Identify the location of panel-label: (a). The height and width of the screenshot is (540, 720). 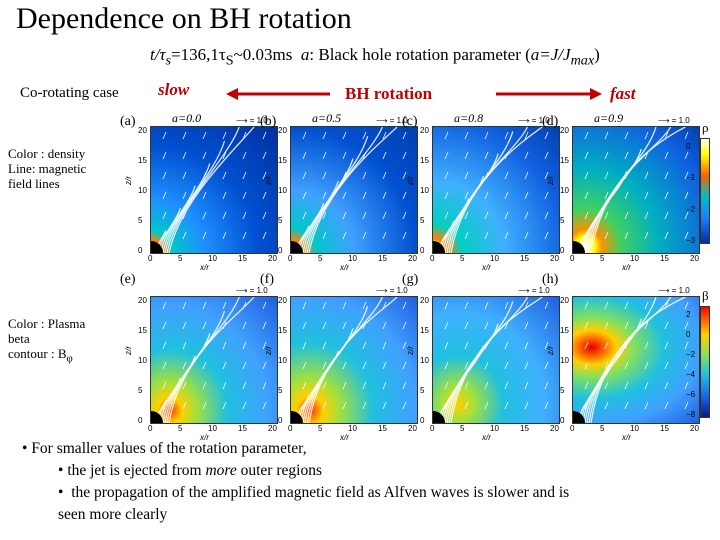
(128, 121).